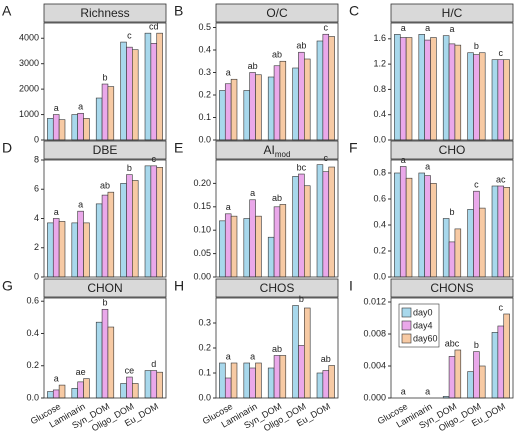 The image size is (520, 431). I want to click on title-text: CHOS, so click(277, 288).